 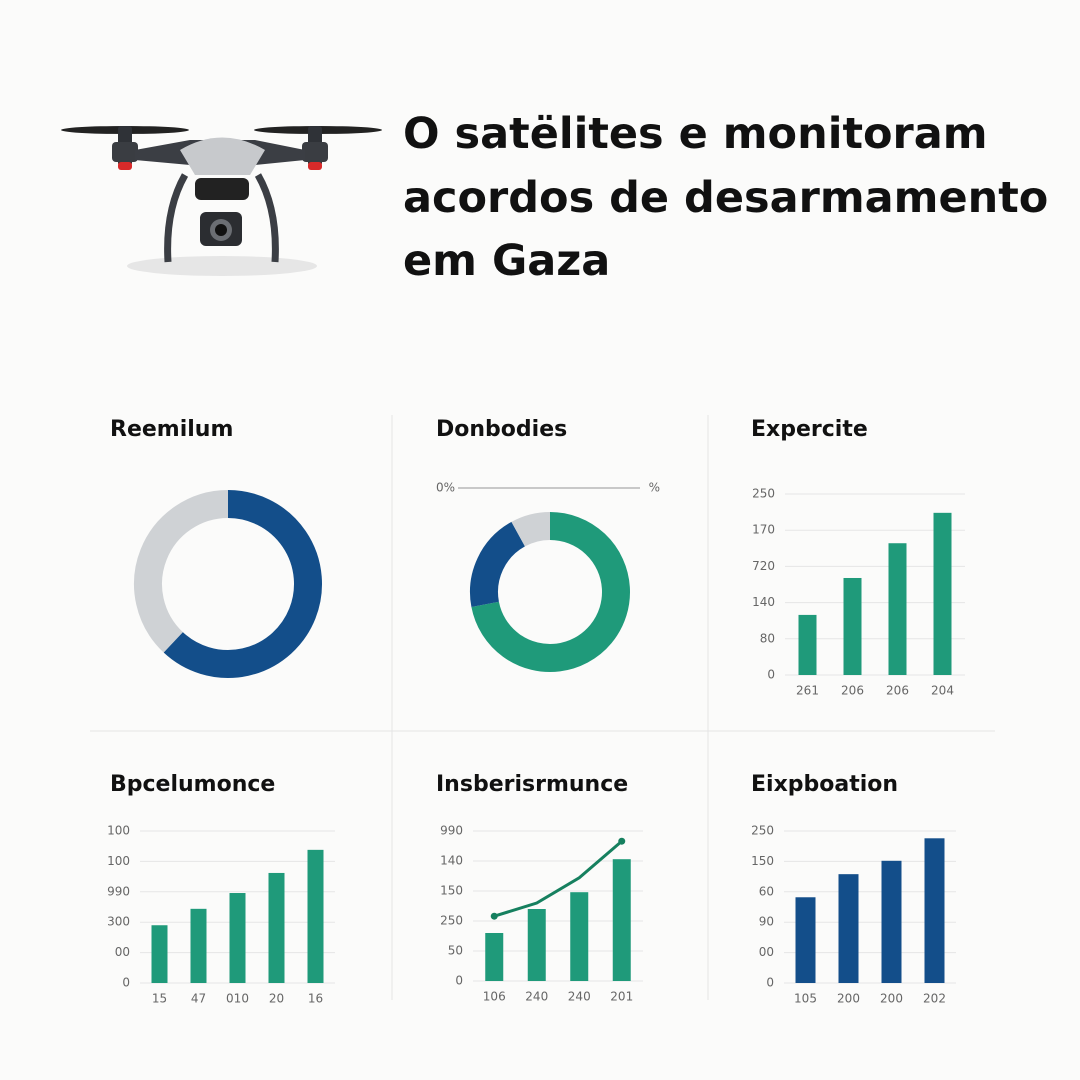 What do you see at coordinates (942, 691) in the screenshot?
I see `x-tick-label: 204` at bounding box center [942, 691].